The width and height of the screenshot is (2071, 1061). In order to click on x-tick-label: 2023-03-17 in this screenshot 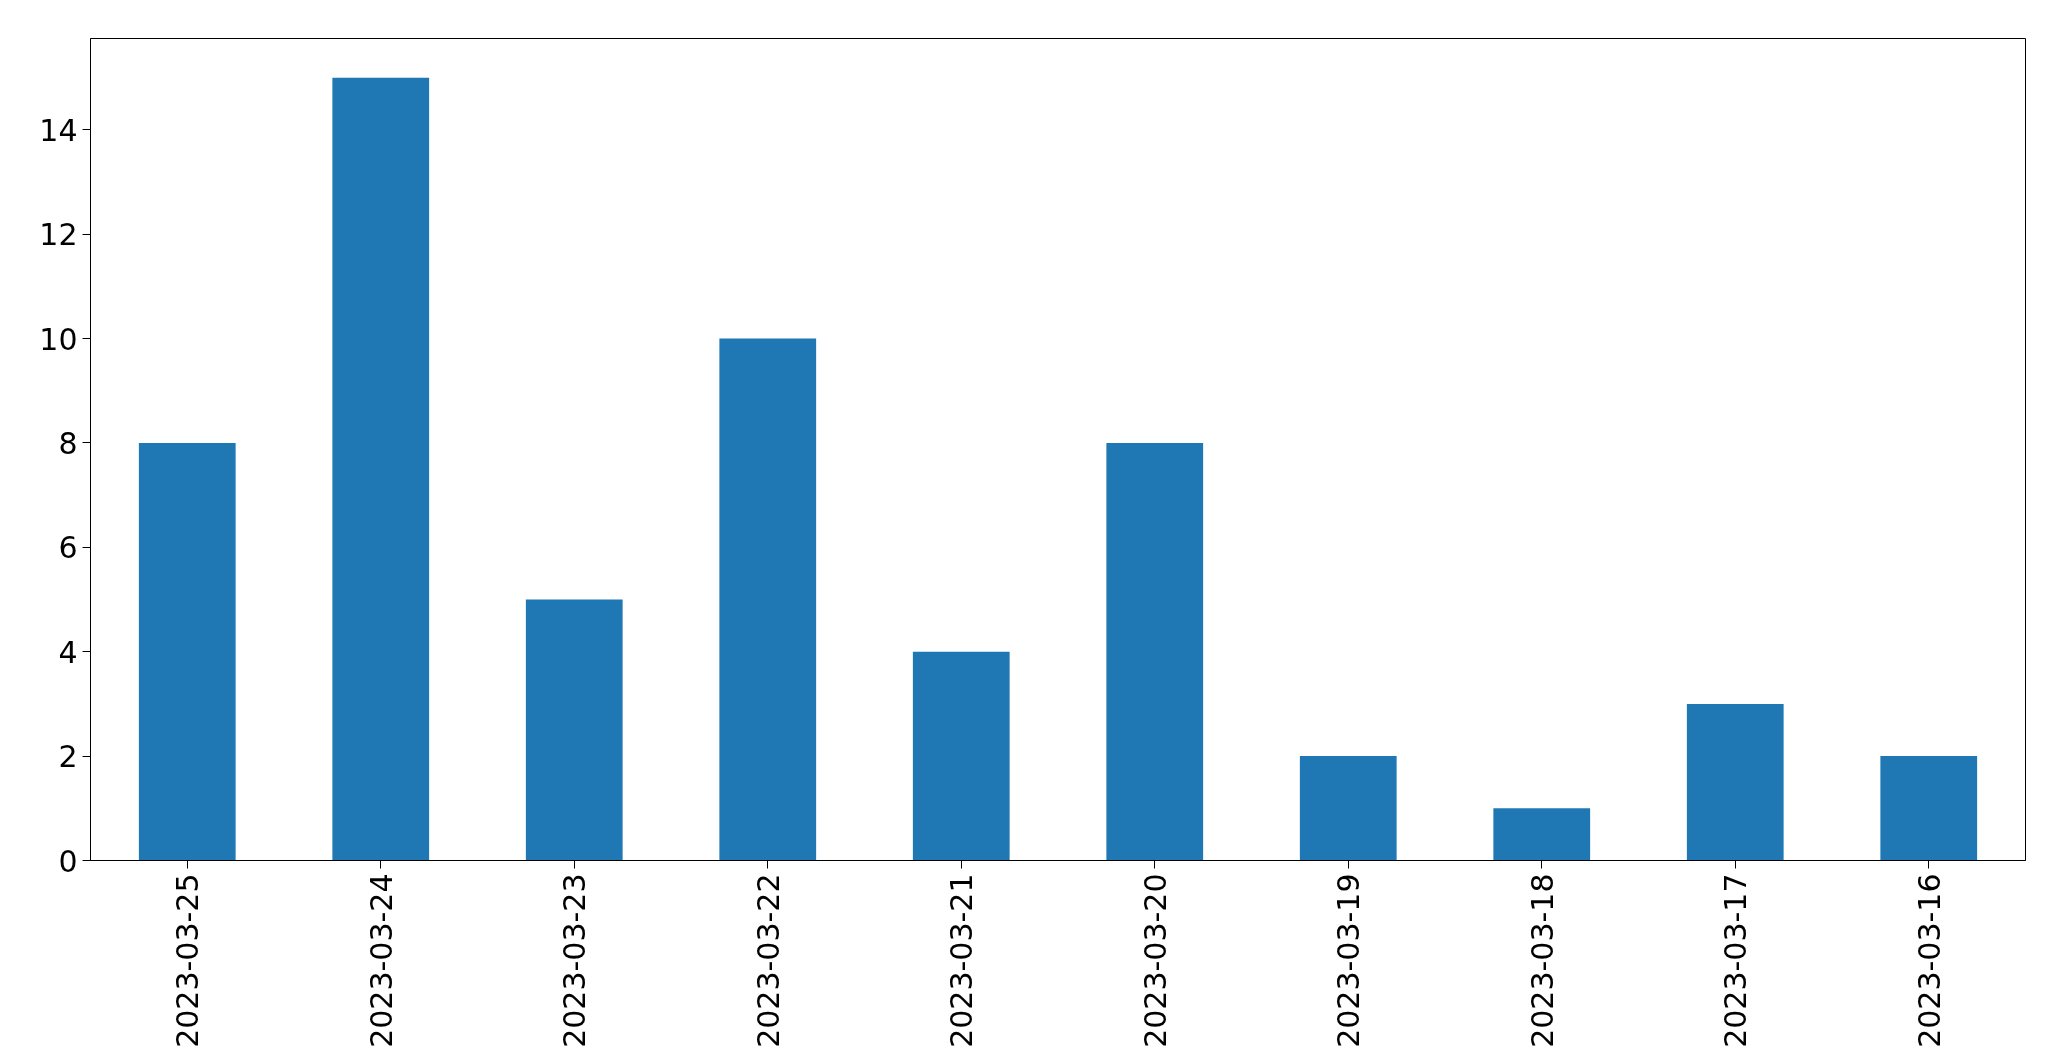, I will do `click(1736, 960)`.